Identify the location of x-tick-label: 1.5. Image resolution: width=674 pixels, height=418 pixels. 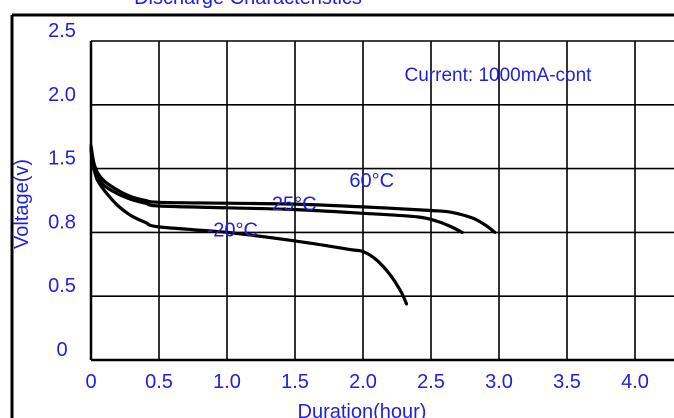
(295, 382).